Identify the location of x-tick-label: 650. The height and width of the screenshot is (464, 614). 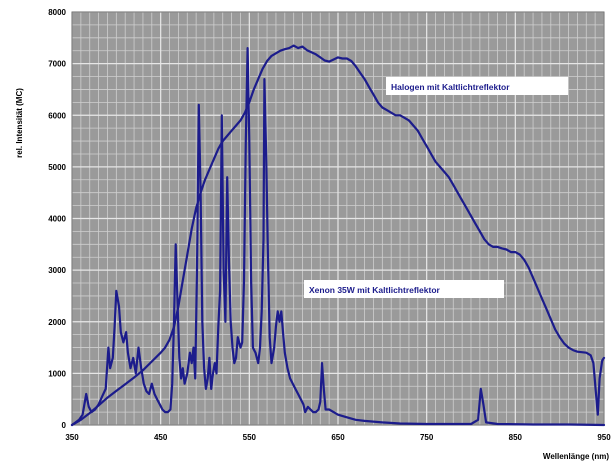
(338, 437).